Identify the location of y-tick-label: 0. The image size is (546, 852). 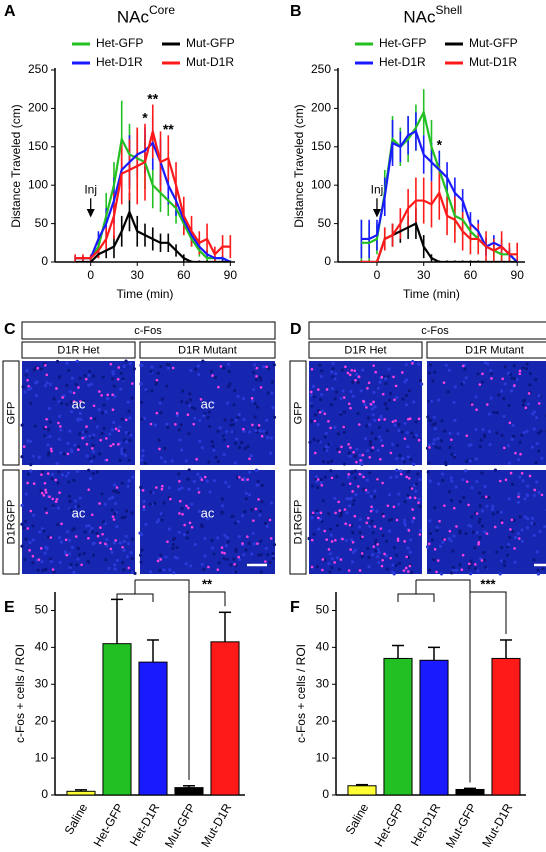
(44, 794).